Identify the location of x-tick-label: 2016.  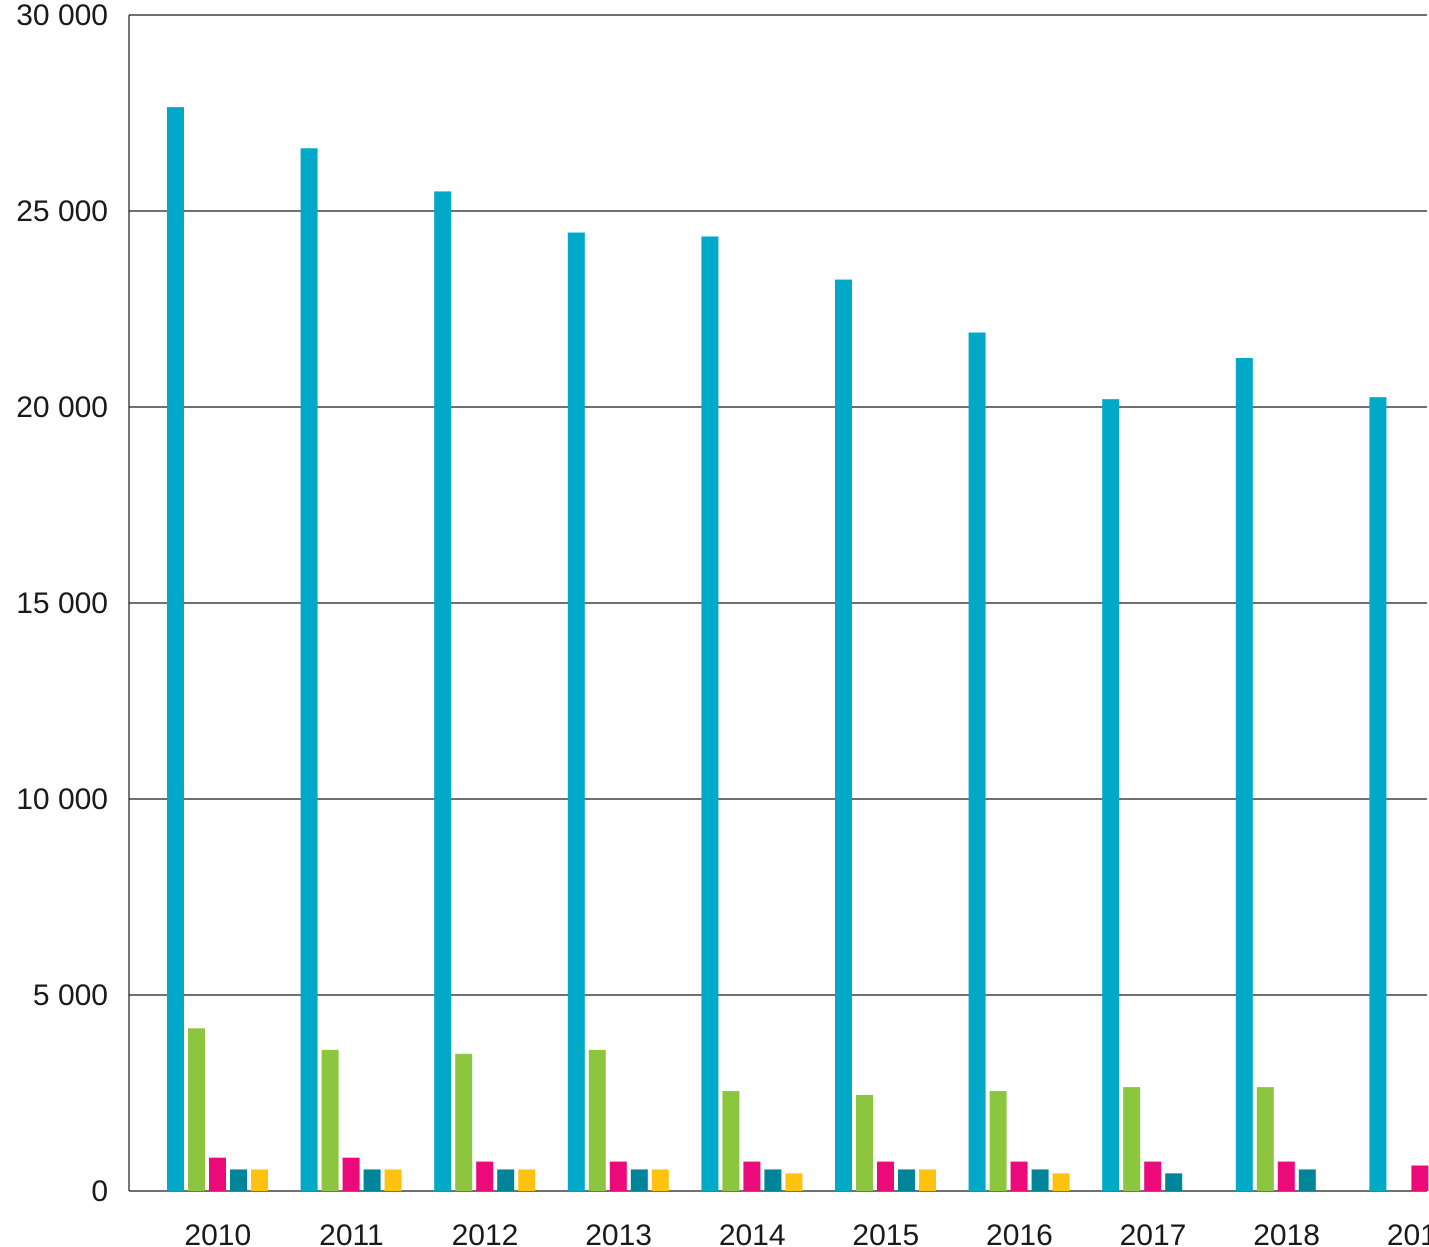
(1019, 1233).